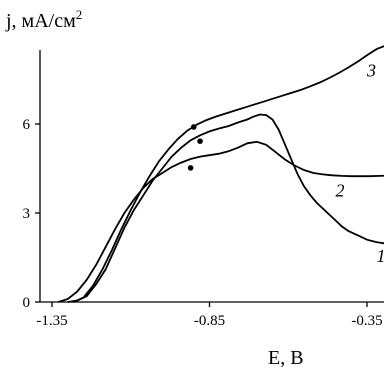  What do you see at coordinates (360, 163) in the screenshot?
I see `series-labels: 1 2 3` at bounding box center [360, 163].